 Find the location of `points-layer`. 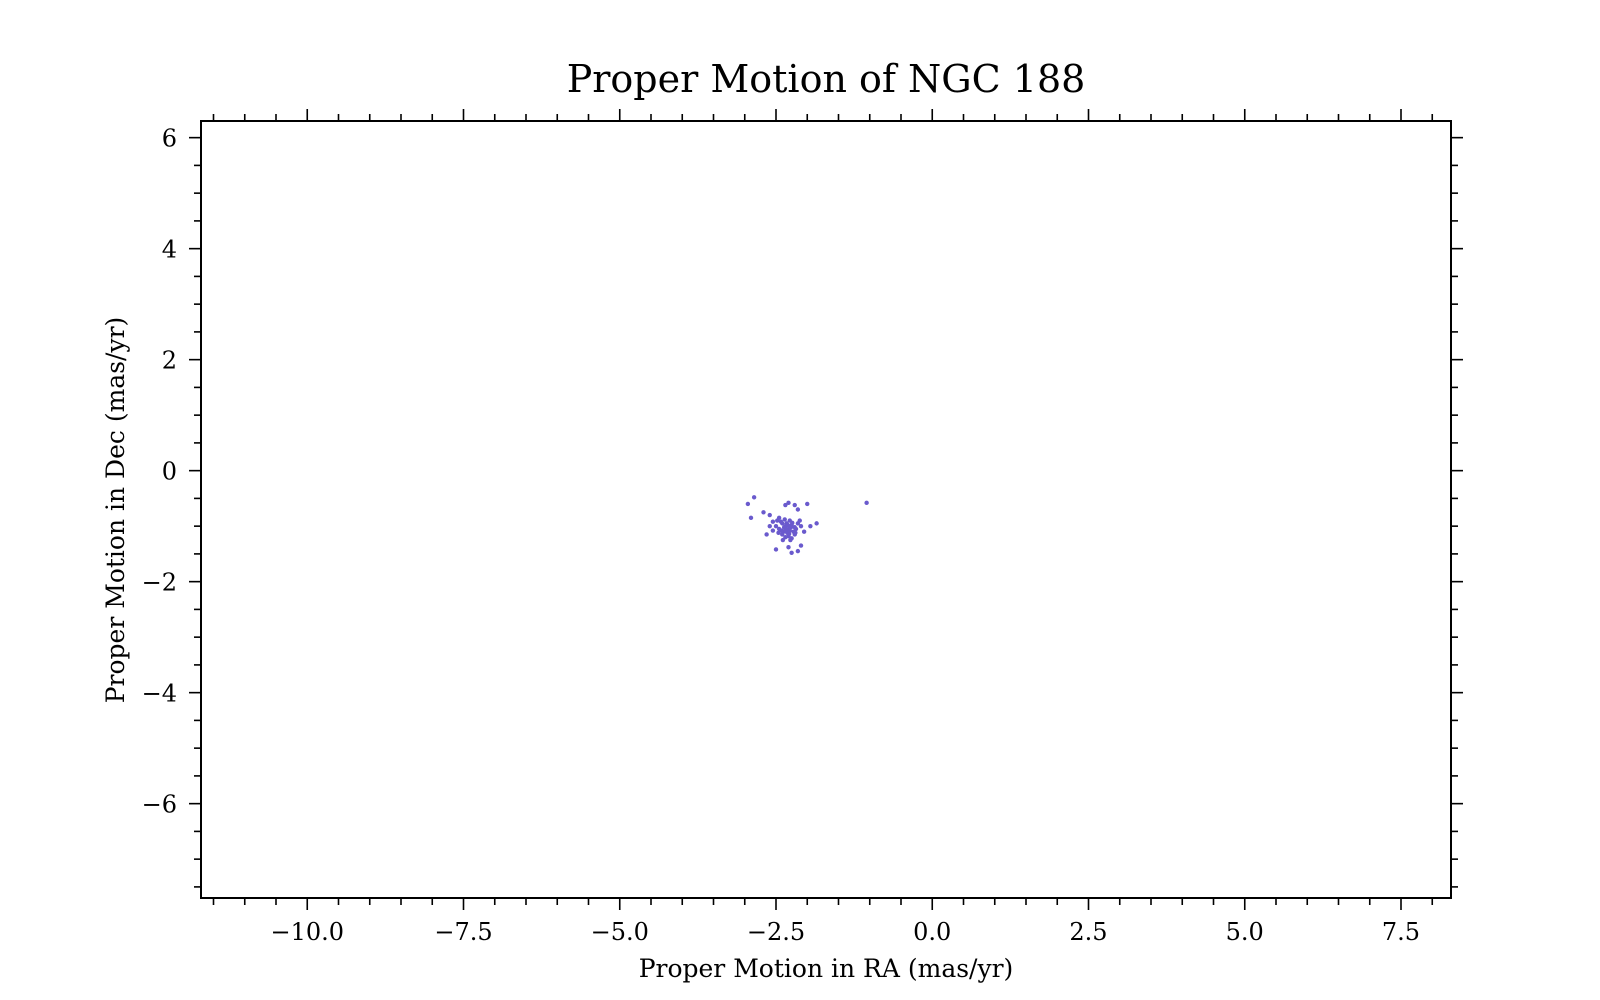

points-layer is located at coordinates (807, 525).